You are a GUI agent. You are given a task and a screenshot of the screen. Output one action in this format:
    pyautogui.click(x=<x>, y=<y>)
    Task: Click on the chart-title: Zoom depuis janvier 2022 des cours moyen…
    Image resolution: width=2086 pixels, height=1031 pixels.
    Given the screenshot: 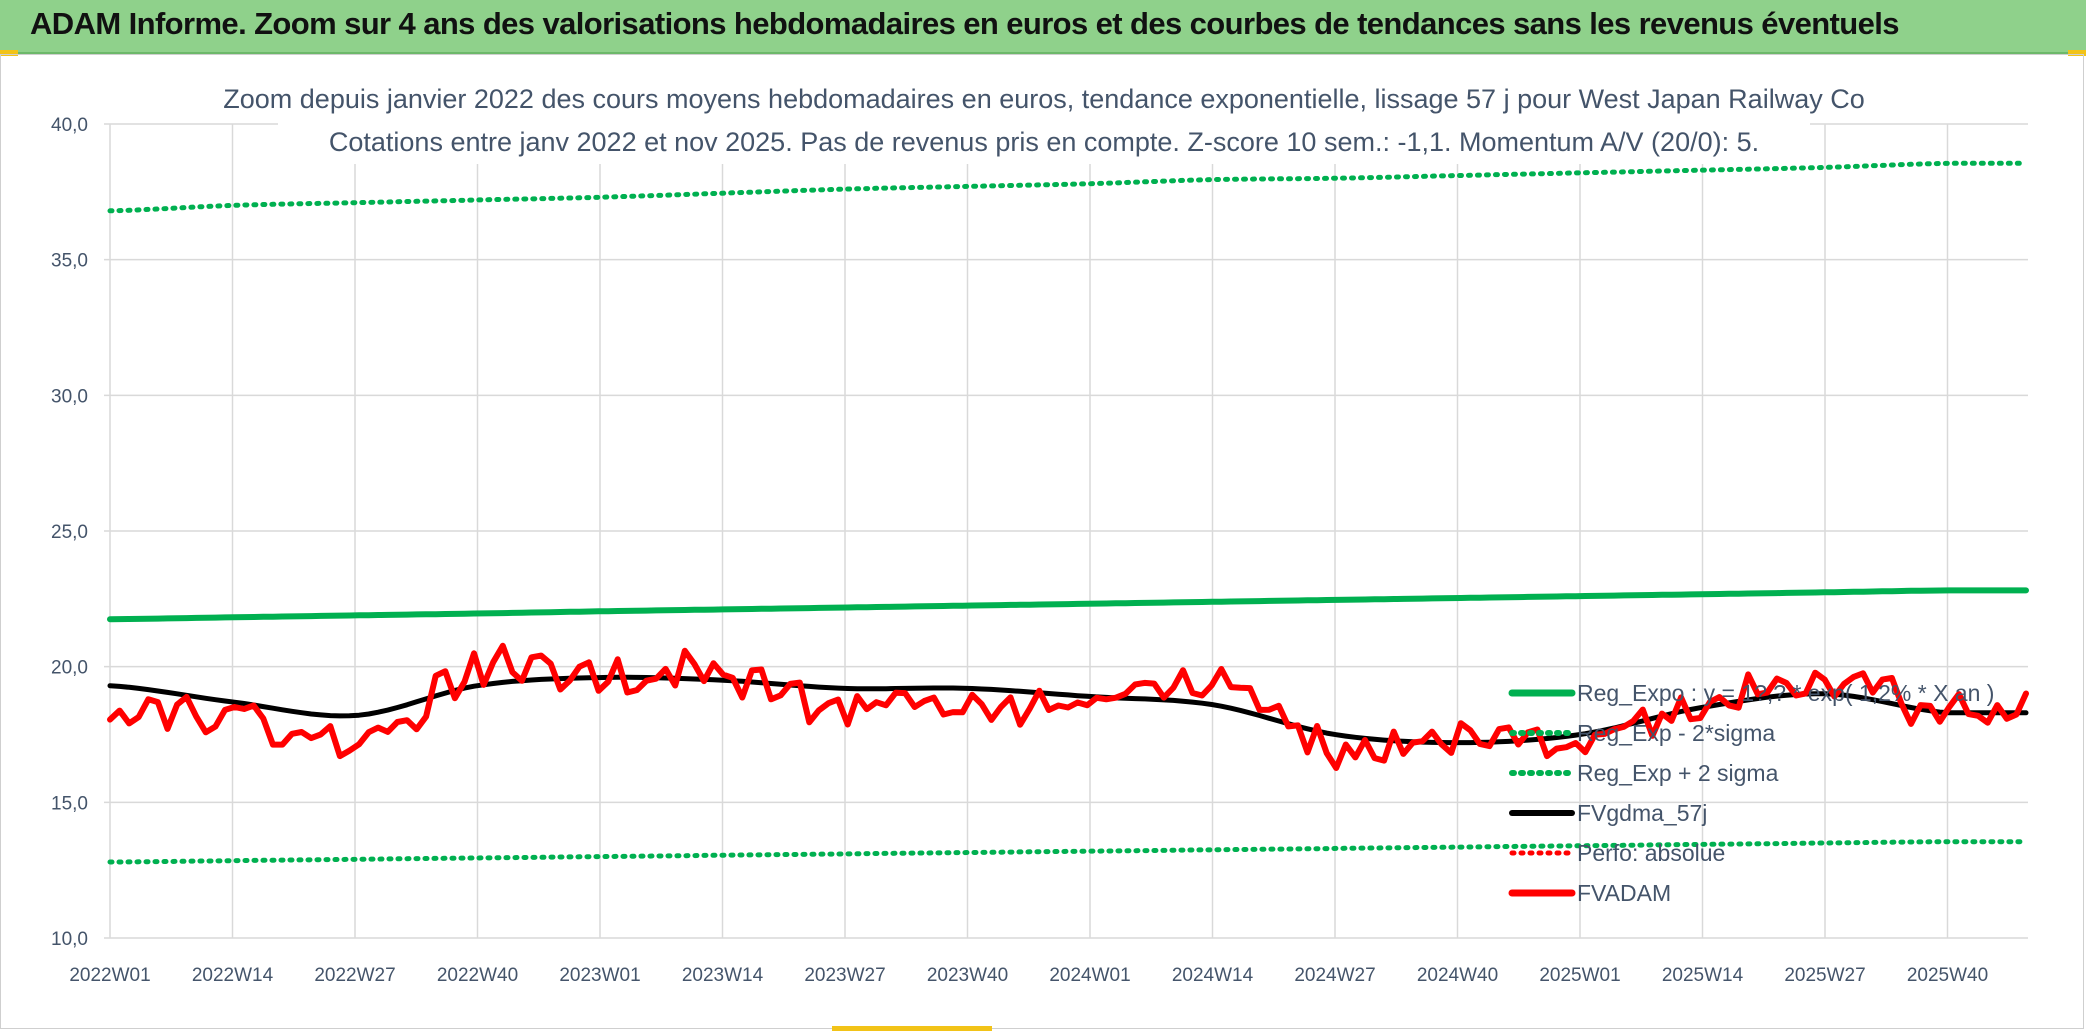 What is the action you would take?
    pyautogui.click(x=1043, y=99)
    